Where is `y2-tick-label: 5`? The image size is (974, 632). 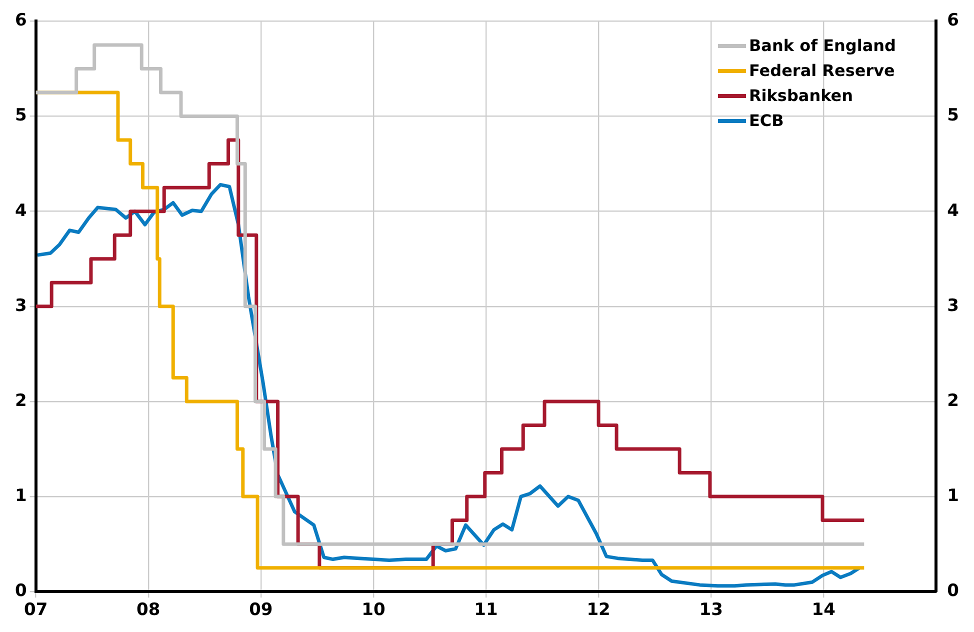
y2-tick-label: 5 is located at coordinates (953, 116).